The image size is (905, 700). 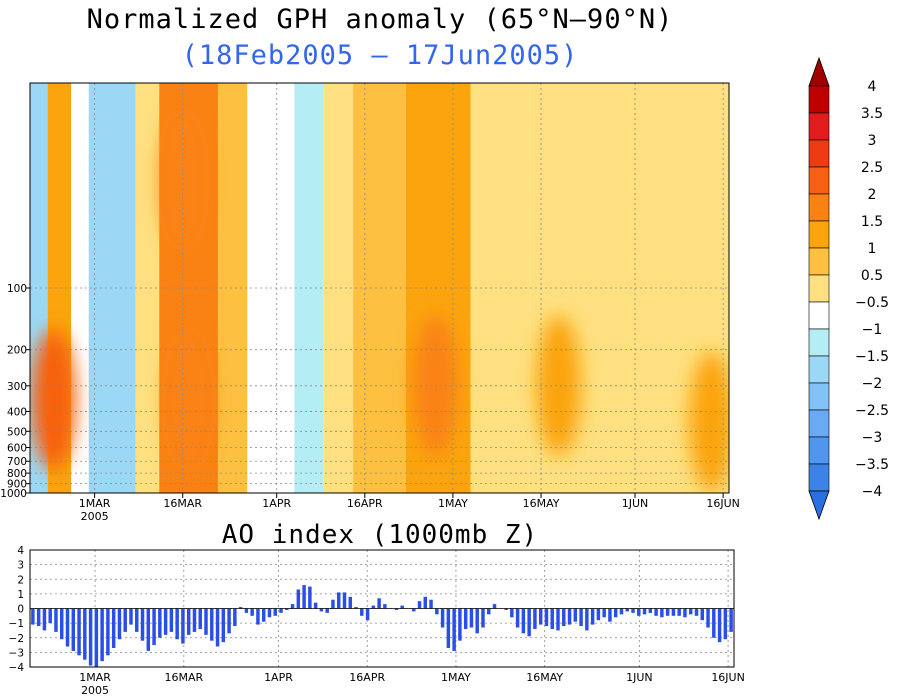 I want to click on ao-xtick-label: 1JUN, so click(x=639, y=677).